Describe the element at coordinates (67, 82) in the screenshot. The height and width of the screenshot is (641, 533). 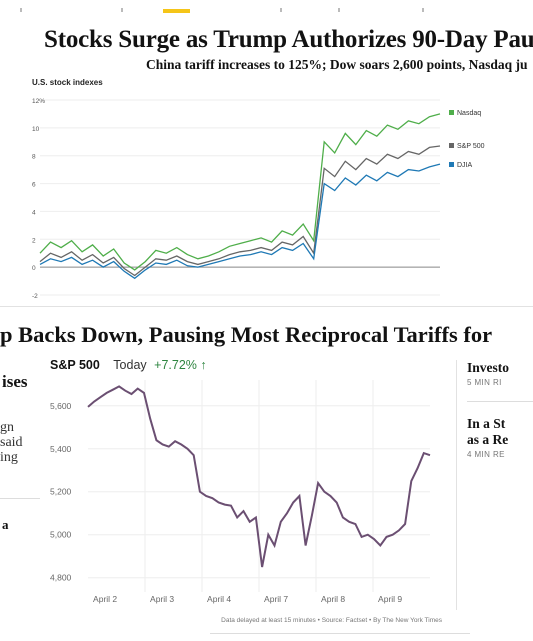
I see `chart-title: U.S. stock indexes` at that location.